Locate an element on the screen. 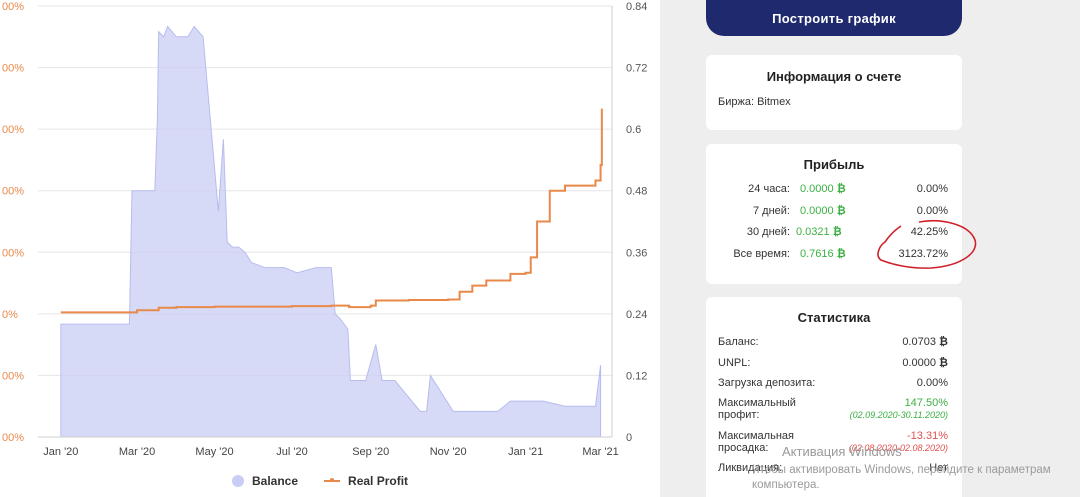 The height and width of the screenshot is (497, 1080). profit-row-7d: 7 дней: 0.0000 ₿ 0.00% is located at coordinates (834, 213).